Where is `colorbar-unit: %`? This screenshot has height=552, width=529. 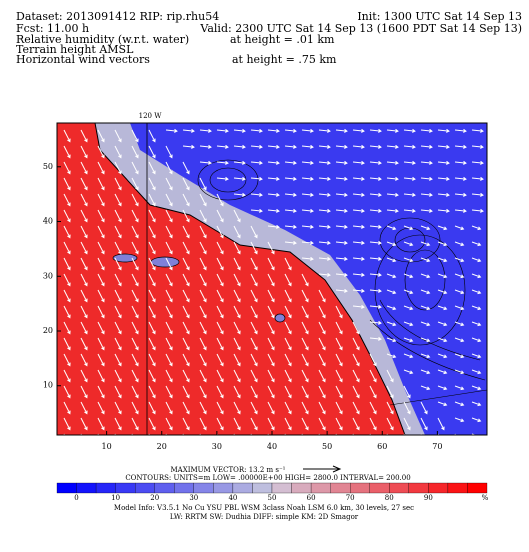
colorbar-unit: % is located at coordinates (485, 498).